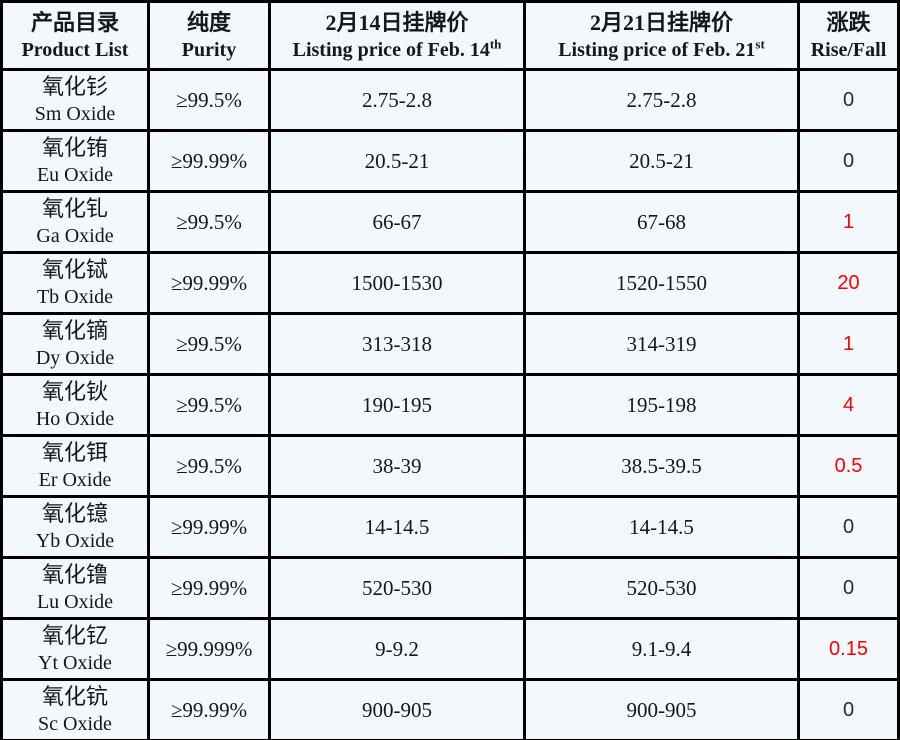  What do you see at coordinates (661, 22) in the screenshot?
I see `column-header-feb21-zh: 2月21日挂牌价` at bounding box center [661, 22].